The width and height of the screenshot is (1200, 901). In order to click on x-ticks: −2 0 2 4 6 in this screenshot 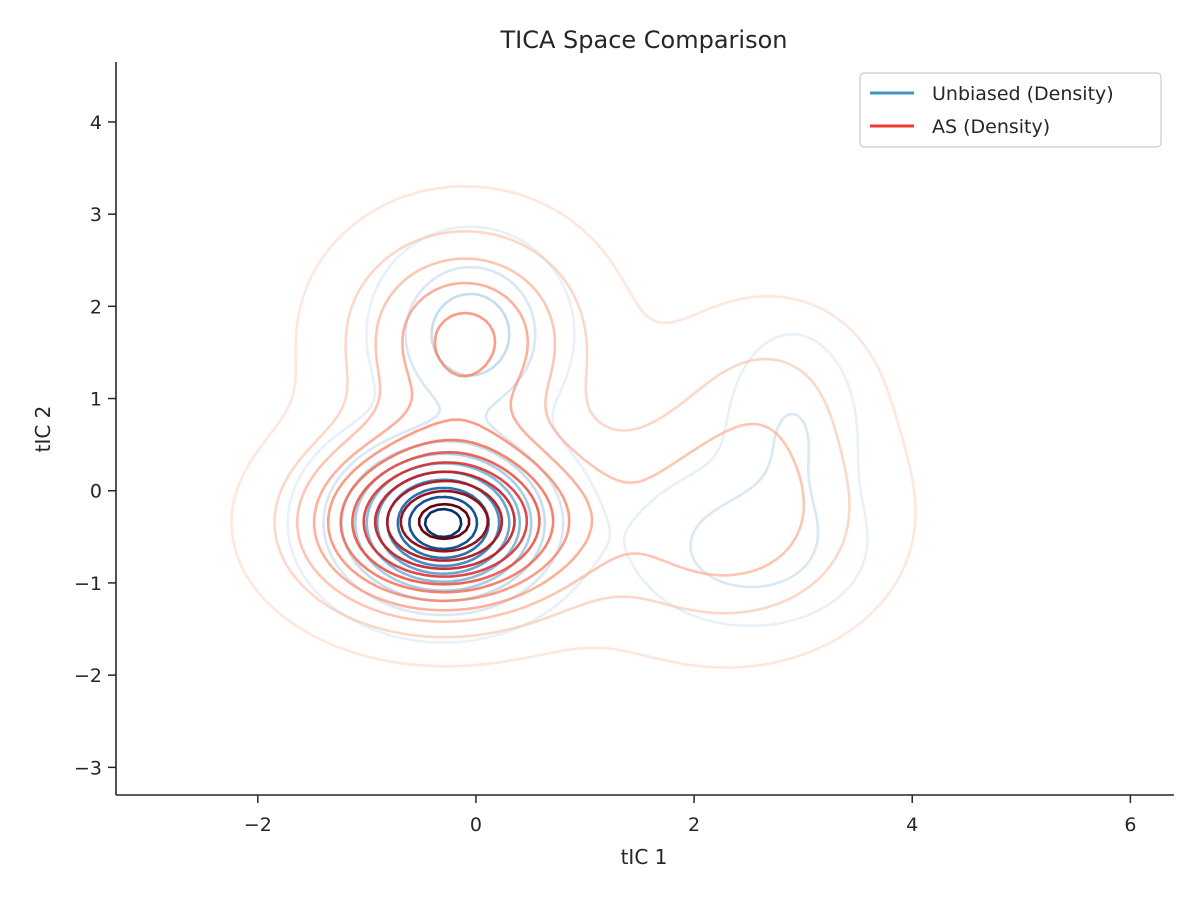, I will do `click(690, 815)`.